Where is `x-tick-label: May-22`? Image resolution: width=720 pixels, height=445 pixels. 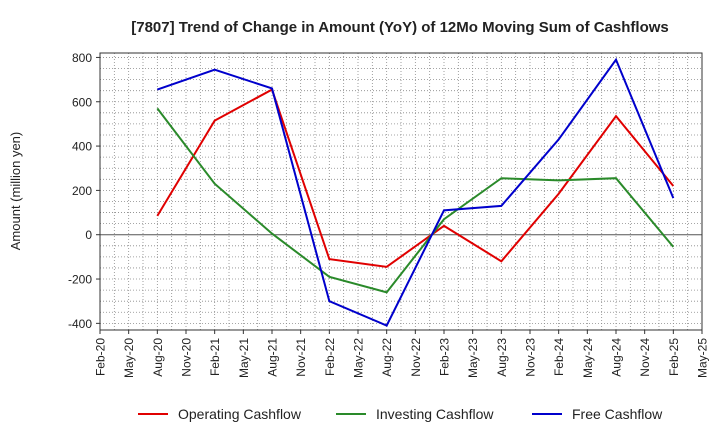 x-tick-label: May-22 is located at coordinates (359, 358).